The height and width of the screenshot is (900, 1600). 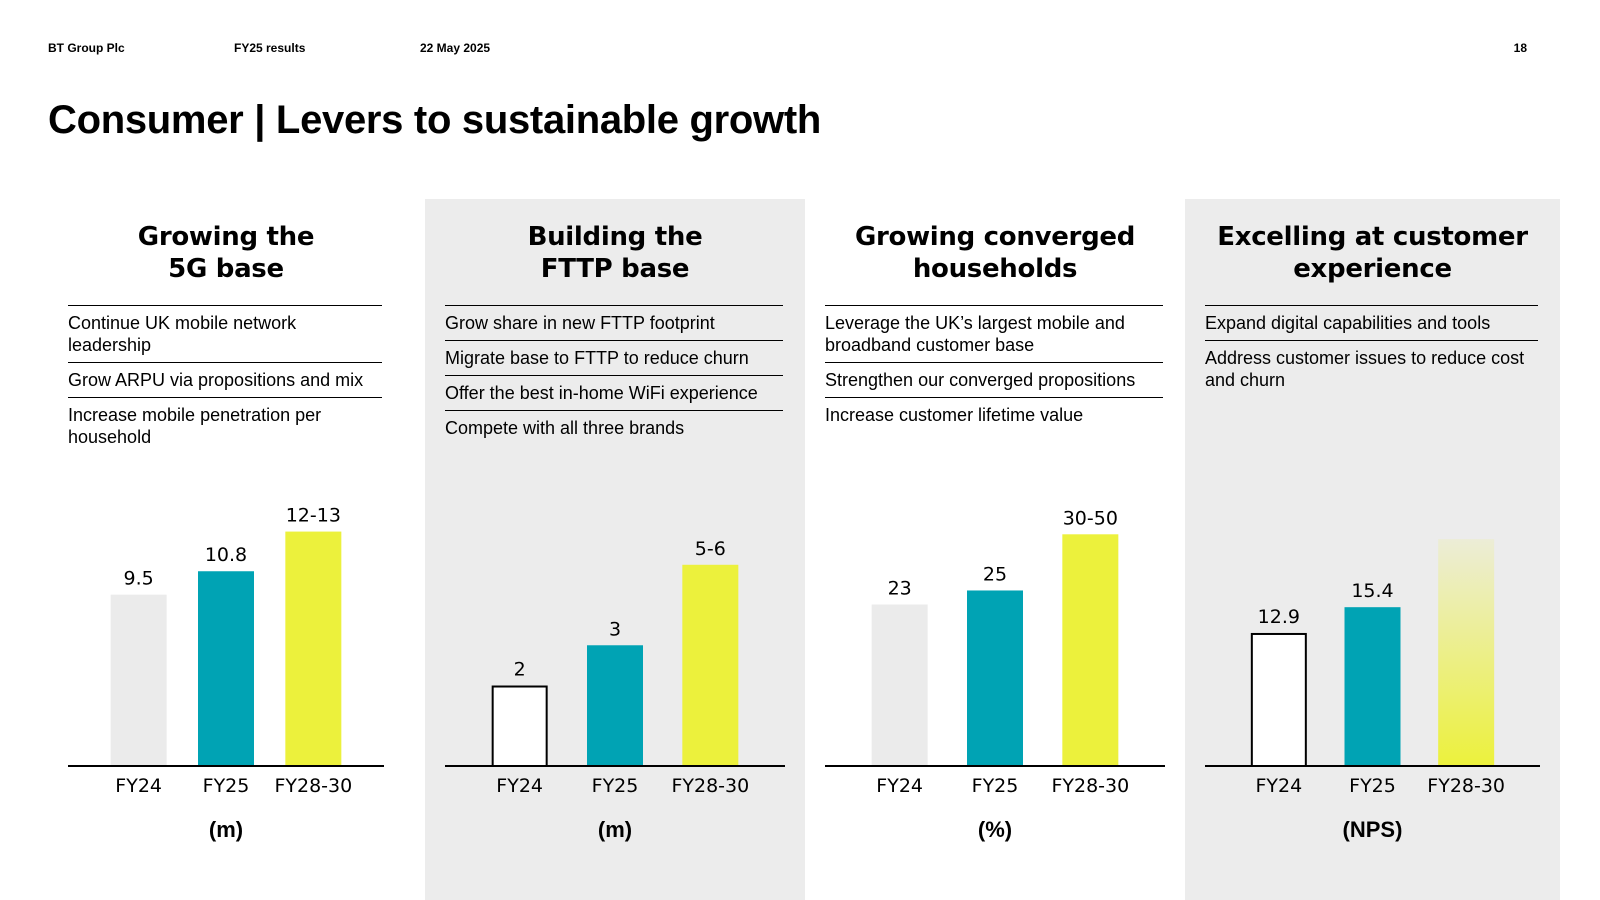 What do you see at coordinates (1090, 518) in the screenshot?
I see `data-label: 30-50` at bounding box center [1090, 518].